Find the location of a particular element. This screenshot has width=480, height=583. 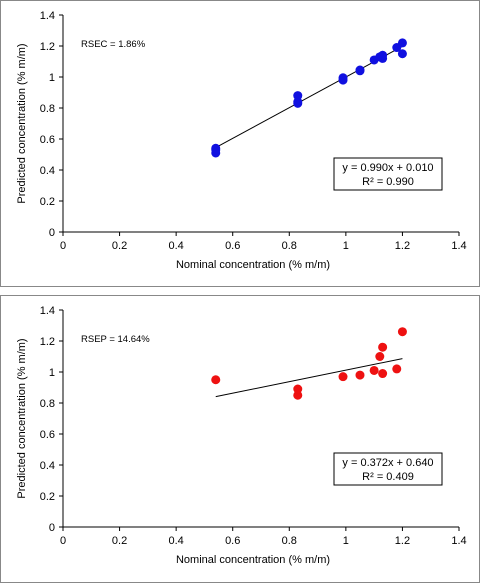

rmse-annotation: RSEC = 1.86% is located at coordinates (113, 44).